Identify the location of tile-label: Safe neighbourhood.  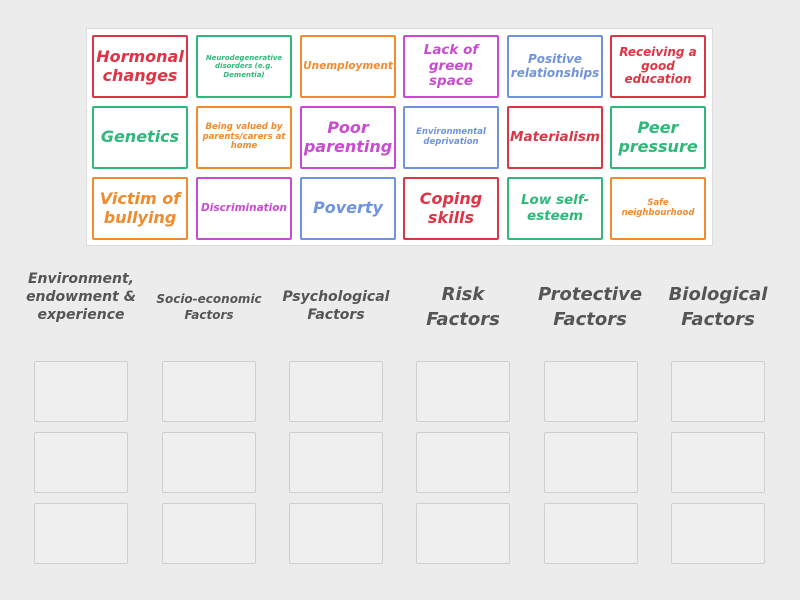
(658, 207).